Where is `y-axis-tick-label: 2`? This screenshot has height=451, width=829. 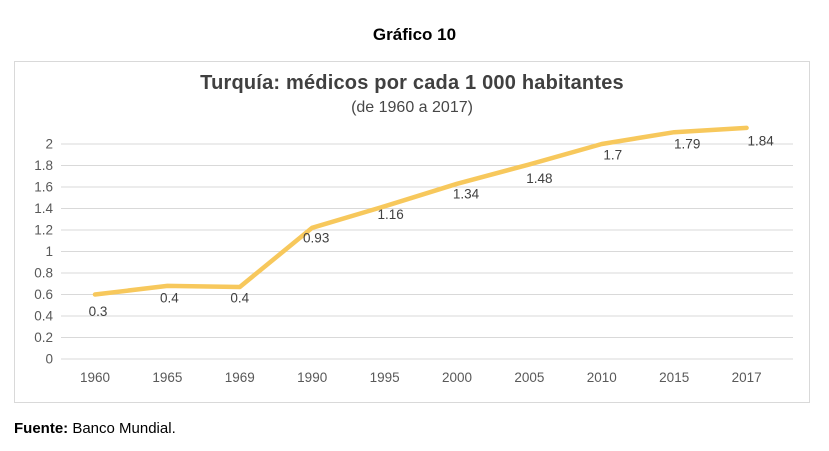 y-axis-tick-label: 2 is located at coordinates (49, 144).